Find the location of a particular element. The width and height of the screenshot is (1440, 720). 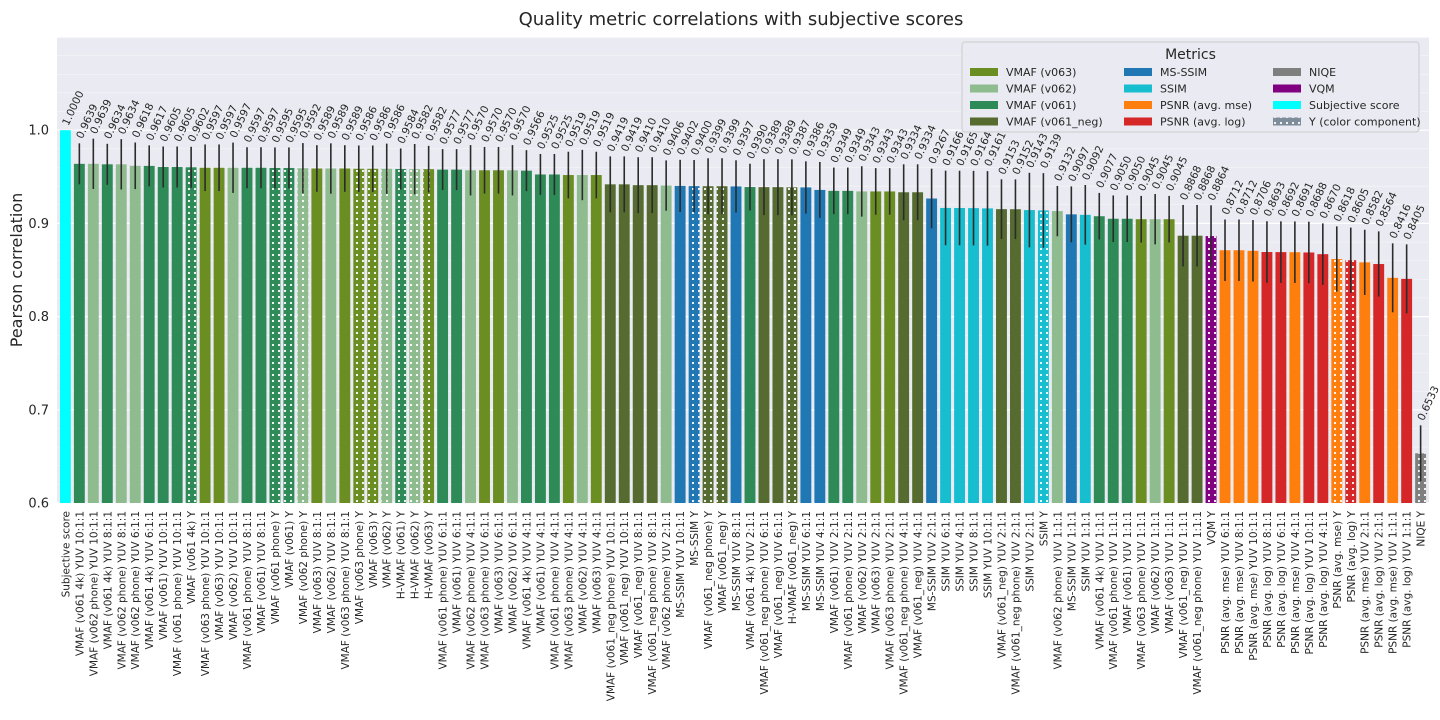

category-label: PSNR (avg. log) YUV 1:1:1 is located at coordinates (1408, 579).